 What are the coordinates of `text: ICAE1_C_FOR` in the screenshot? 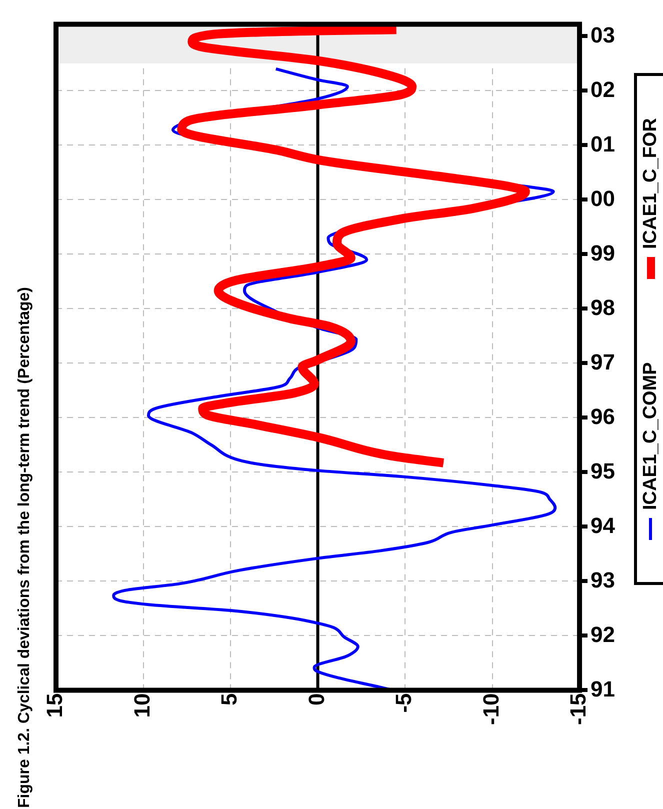 It's located at (651, 183).